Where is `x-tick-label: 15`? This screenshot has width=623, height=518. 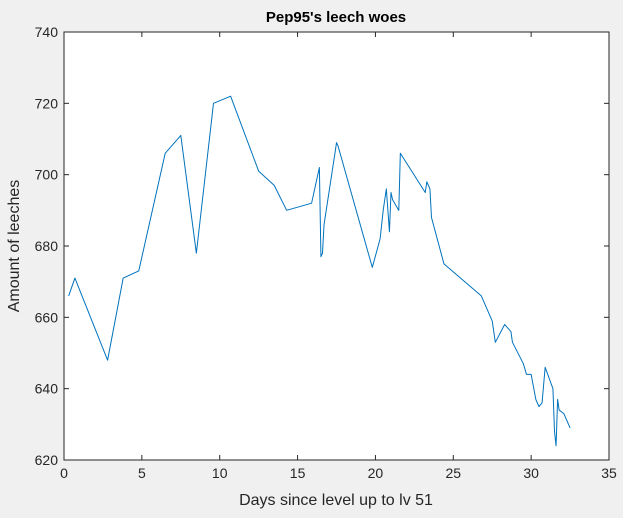 x-tick-label: 15 is located at coordinates (298, 473).